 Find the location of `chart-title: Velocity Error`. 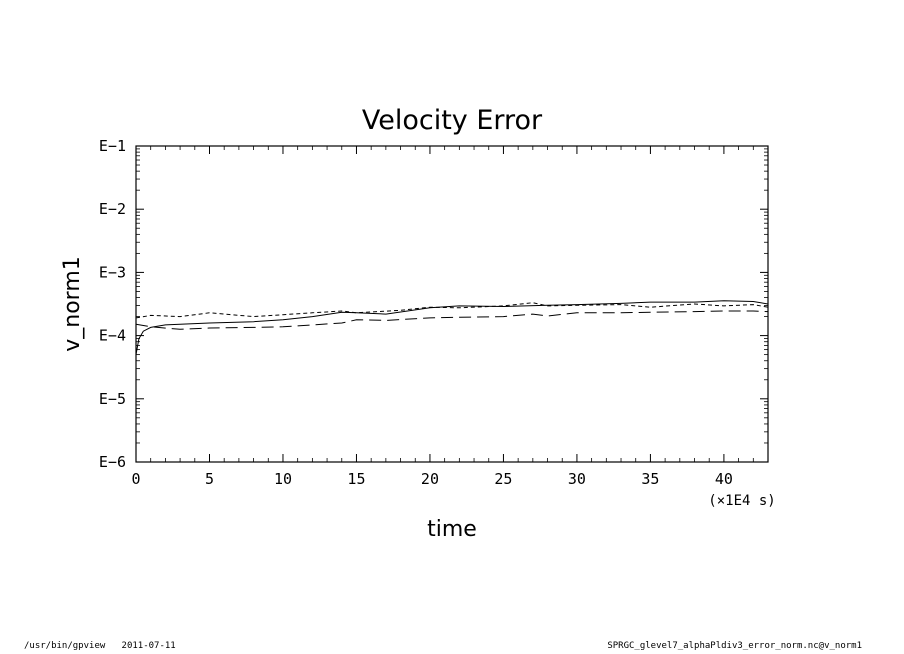

chart-title: Velocity Error is located at coordinates (452, 120).